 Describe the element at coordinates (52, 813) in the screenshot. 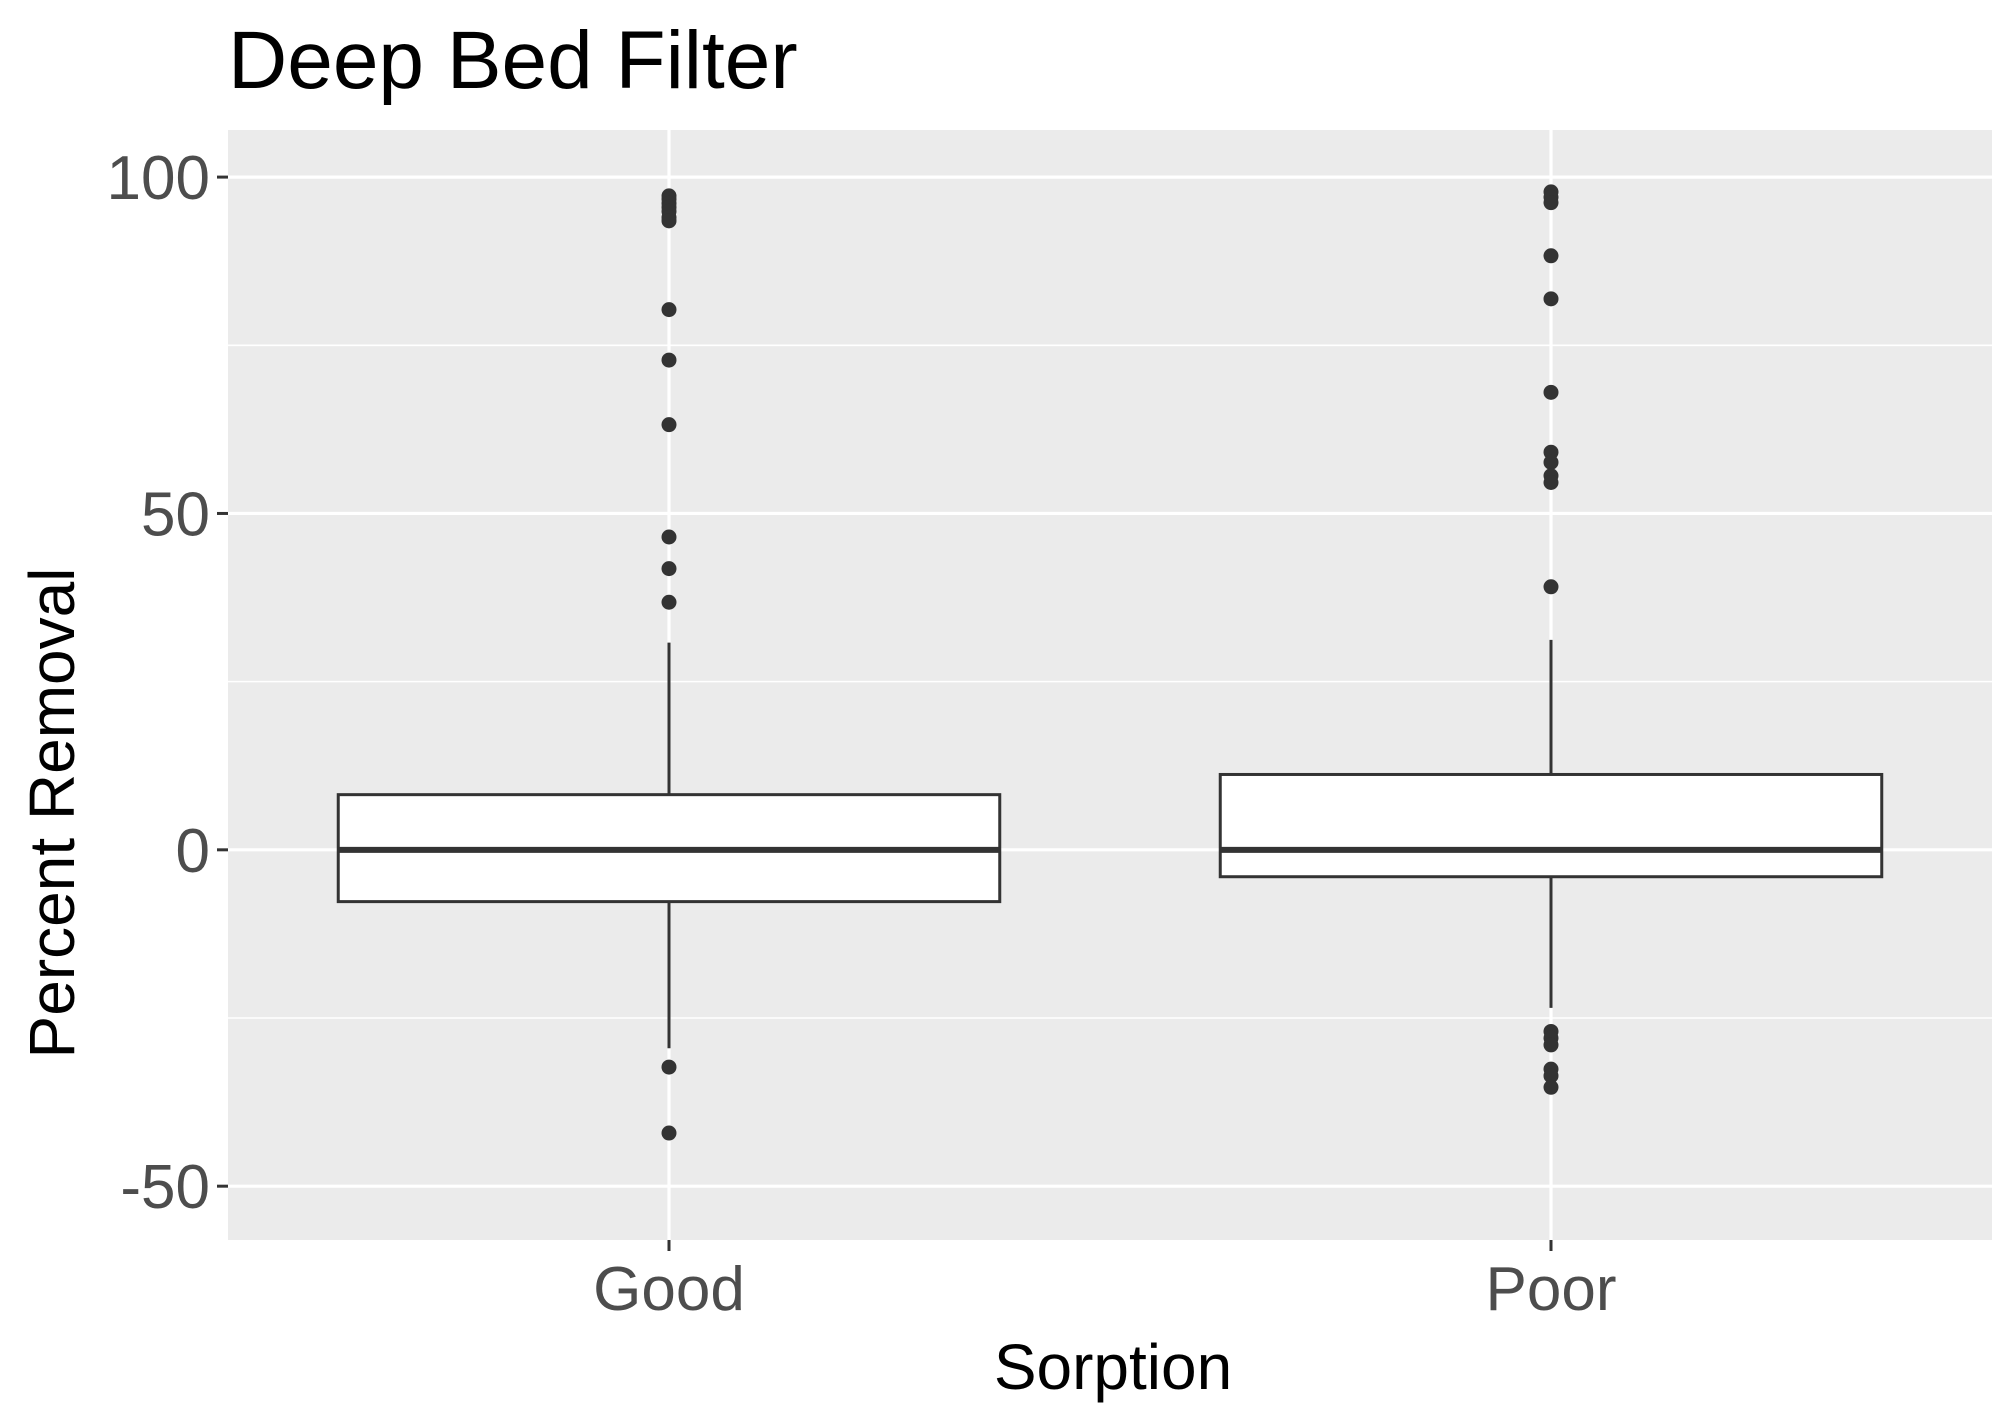

I see `y-axis-title: Percent Removal` at that location.